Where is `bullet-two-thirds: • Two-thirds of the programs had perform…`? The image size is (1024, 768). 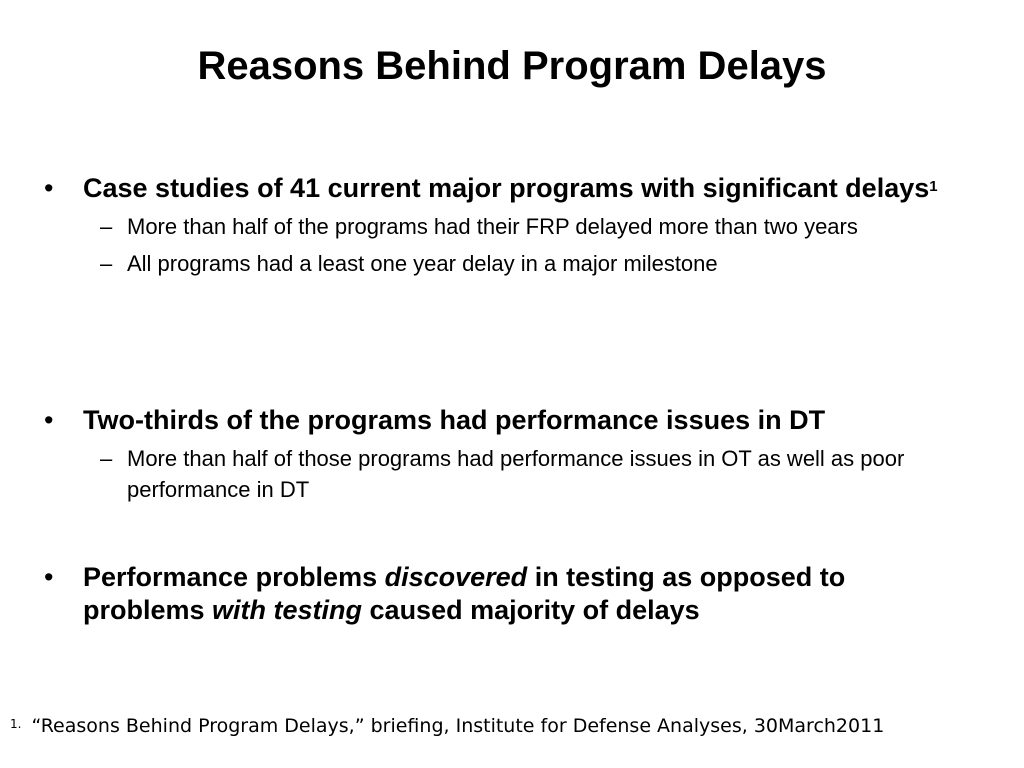
bullet-two-thirds: • Two-thirds of the programs had perform… is located at coordinates (494, 454).